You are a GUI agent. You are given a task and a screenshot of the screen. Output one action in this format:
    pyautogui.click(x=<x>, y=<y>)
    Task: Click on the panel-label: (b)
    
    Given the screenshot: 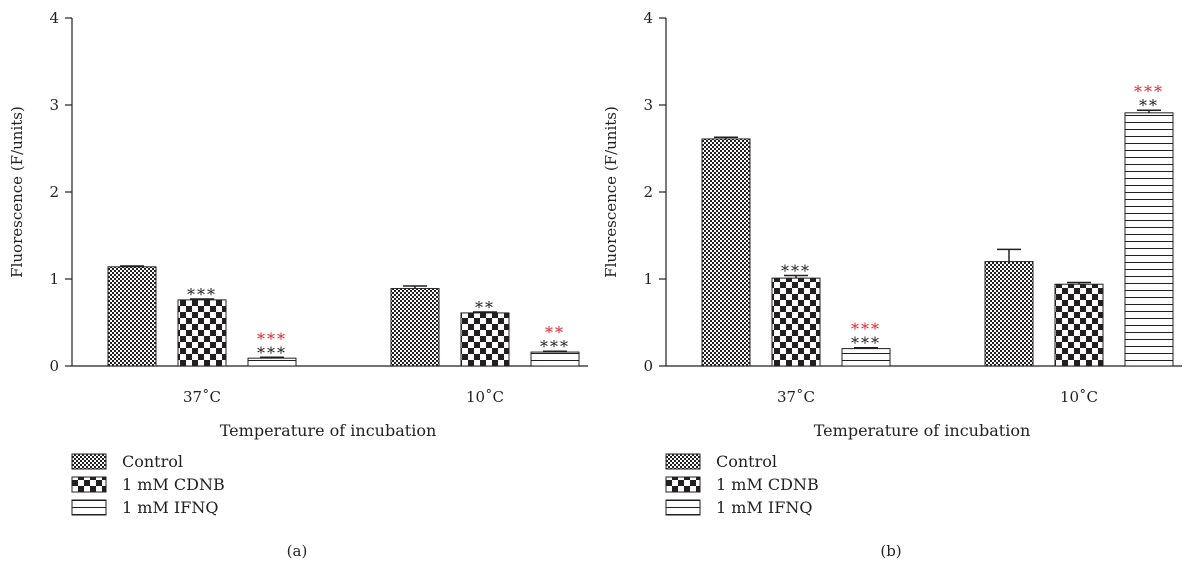 What is the action you would take?
    pyautogui.click(x=890, y=551)
    